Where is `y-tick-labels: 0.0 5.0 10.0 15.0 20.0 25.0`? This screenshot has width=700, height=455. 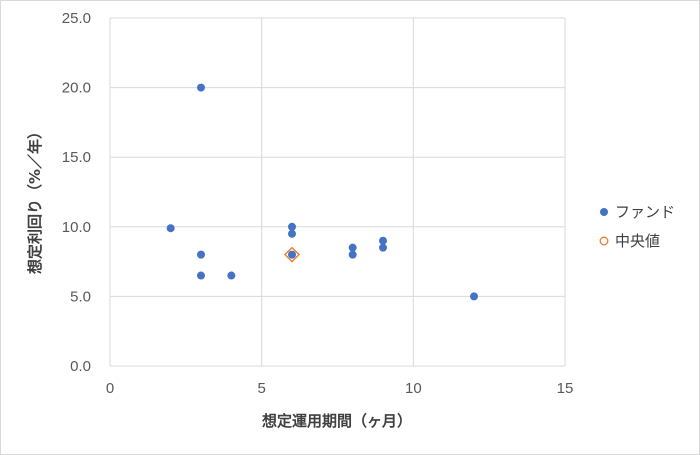
y-tick-labels: 0.0 5.0 10.0 15.0 20.0 25.0 is located at coordinates (76, 192).